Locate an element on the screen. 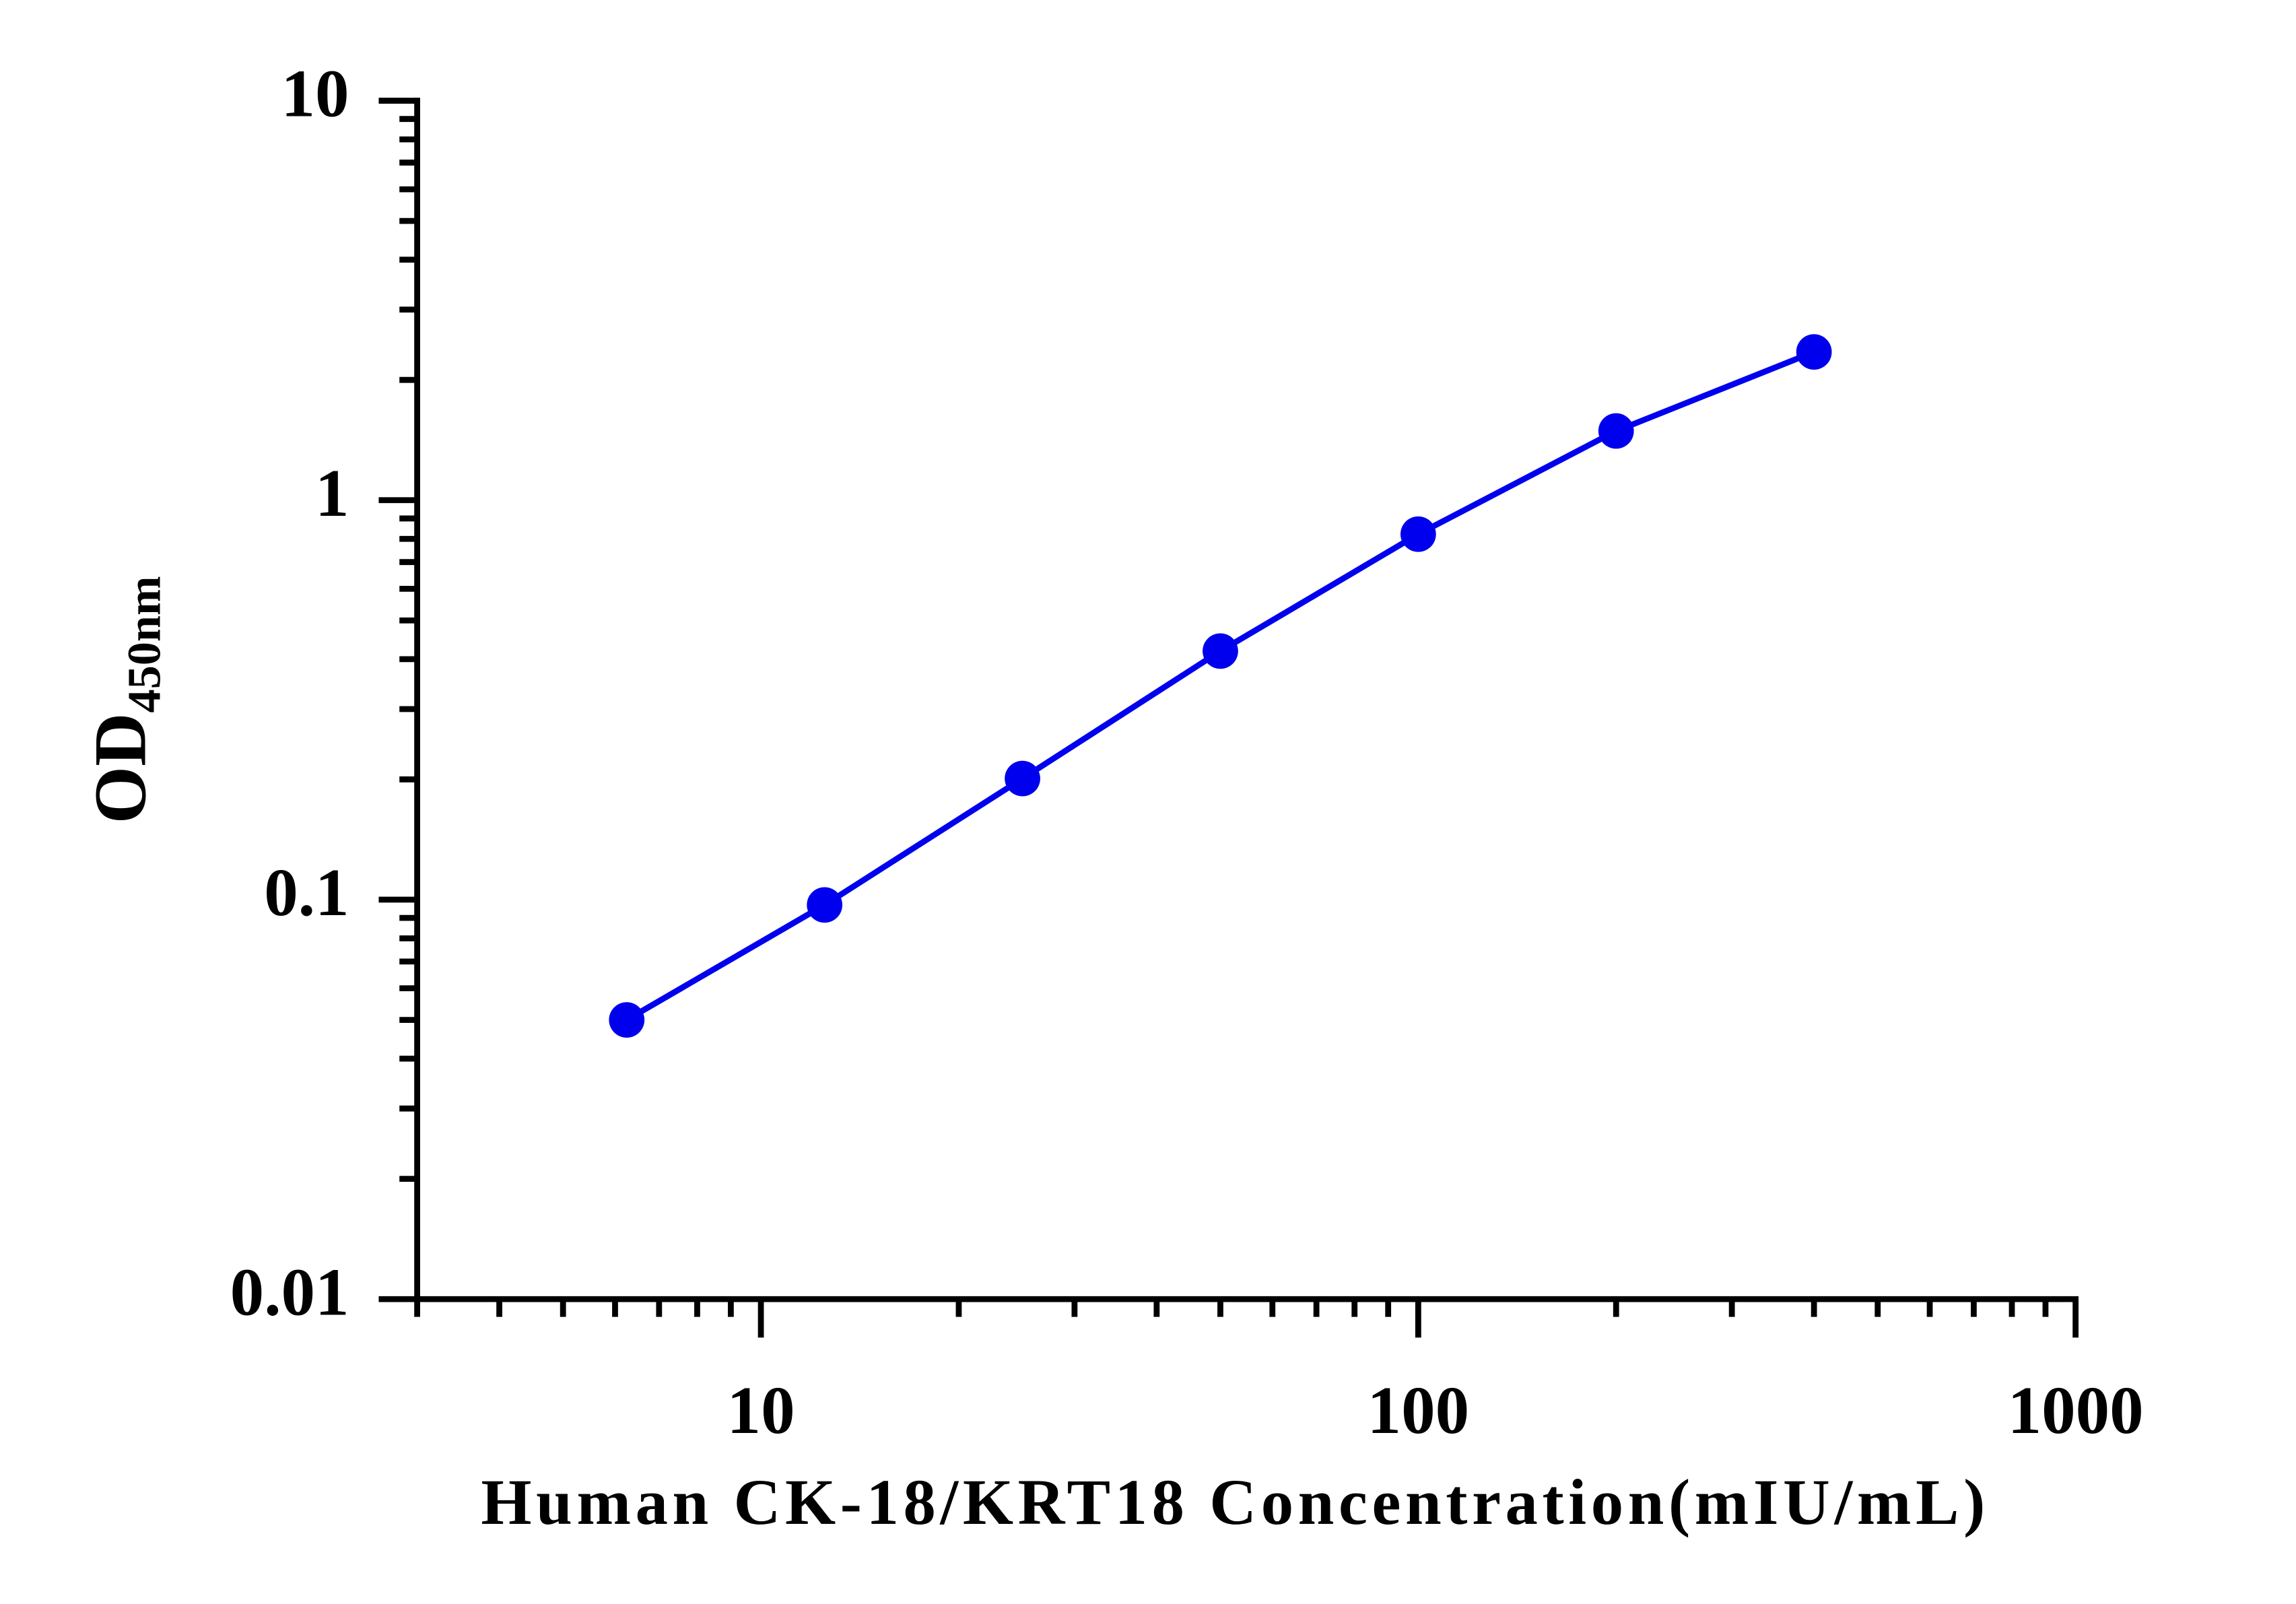 Image resolution: width=2296 pixels, height=1604 pixels. x-axis-label: Human CK-18/KRT18 Concentration(mIU/mL) is located at coordinates (1235, 1502).